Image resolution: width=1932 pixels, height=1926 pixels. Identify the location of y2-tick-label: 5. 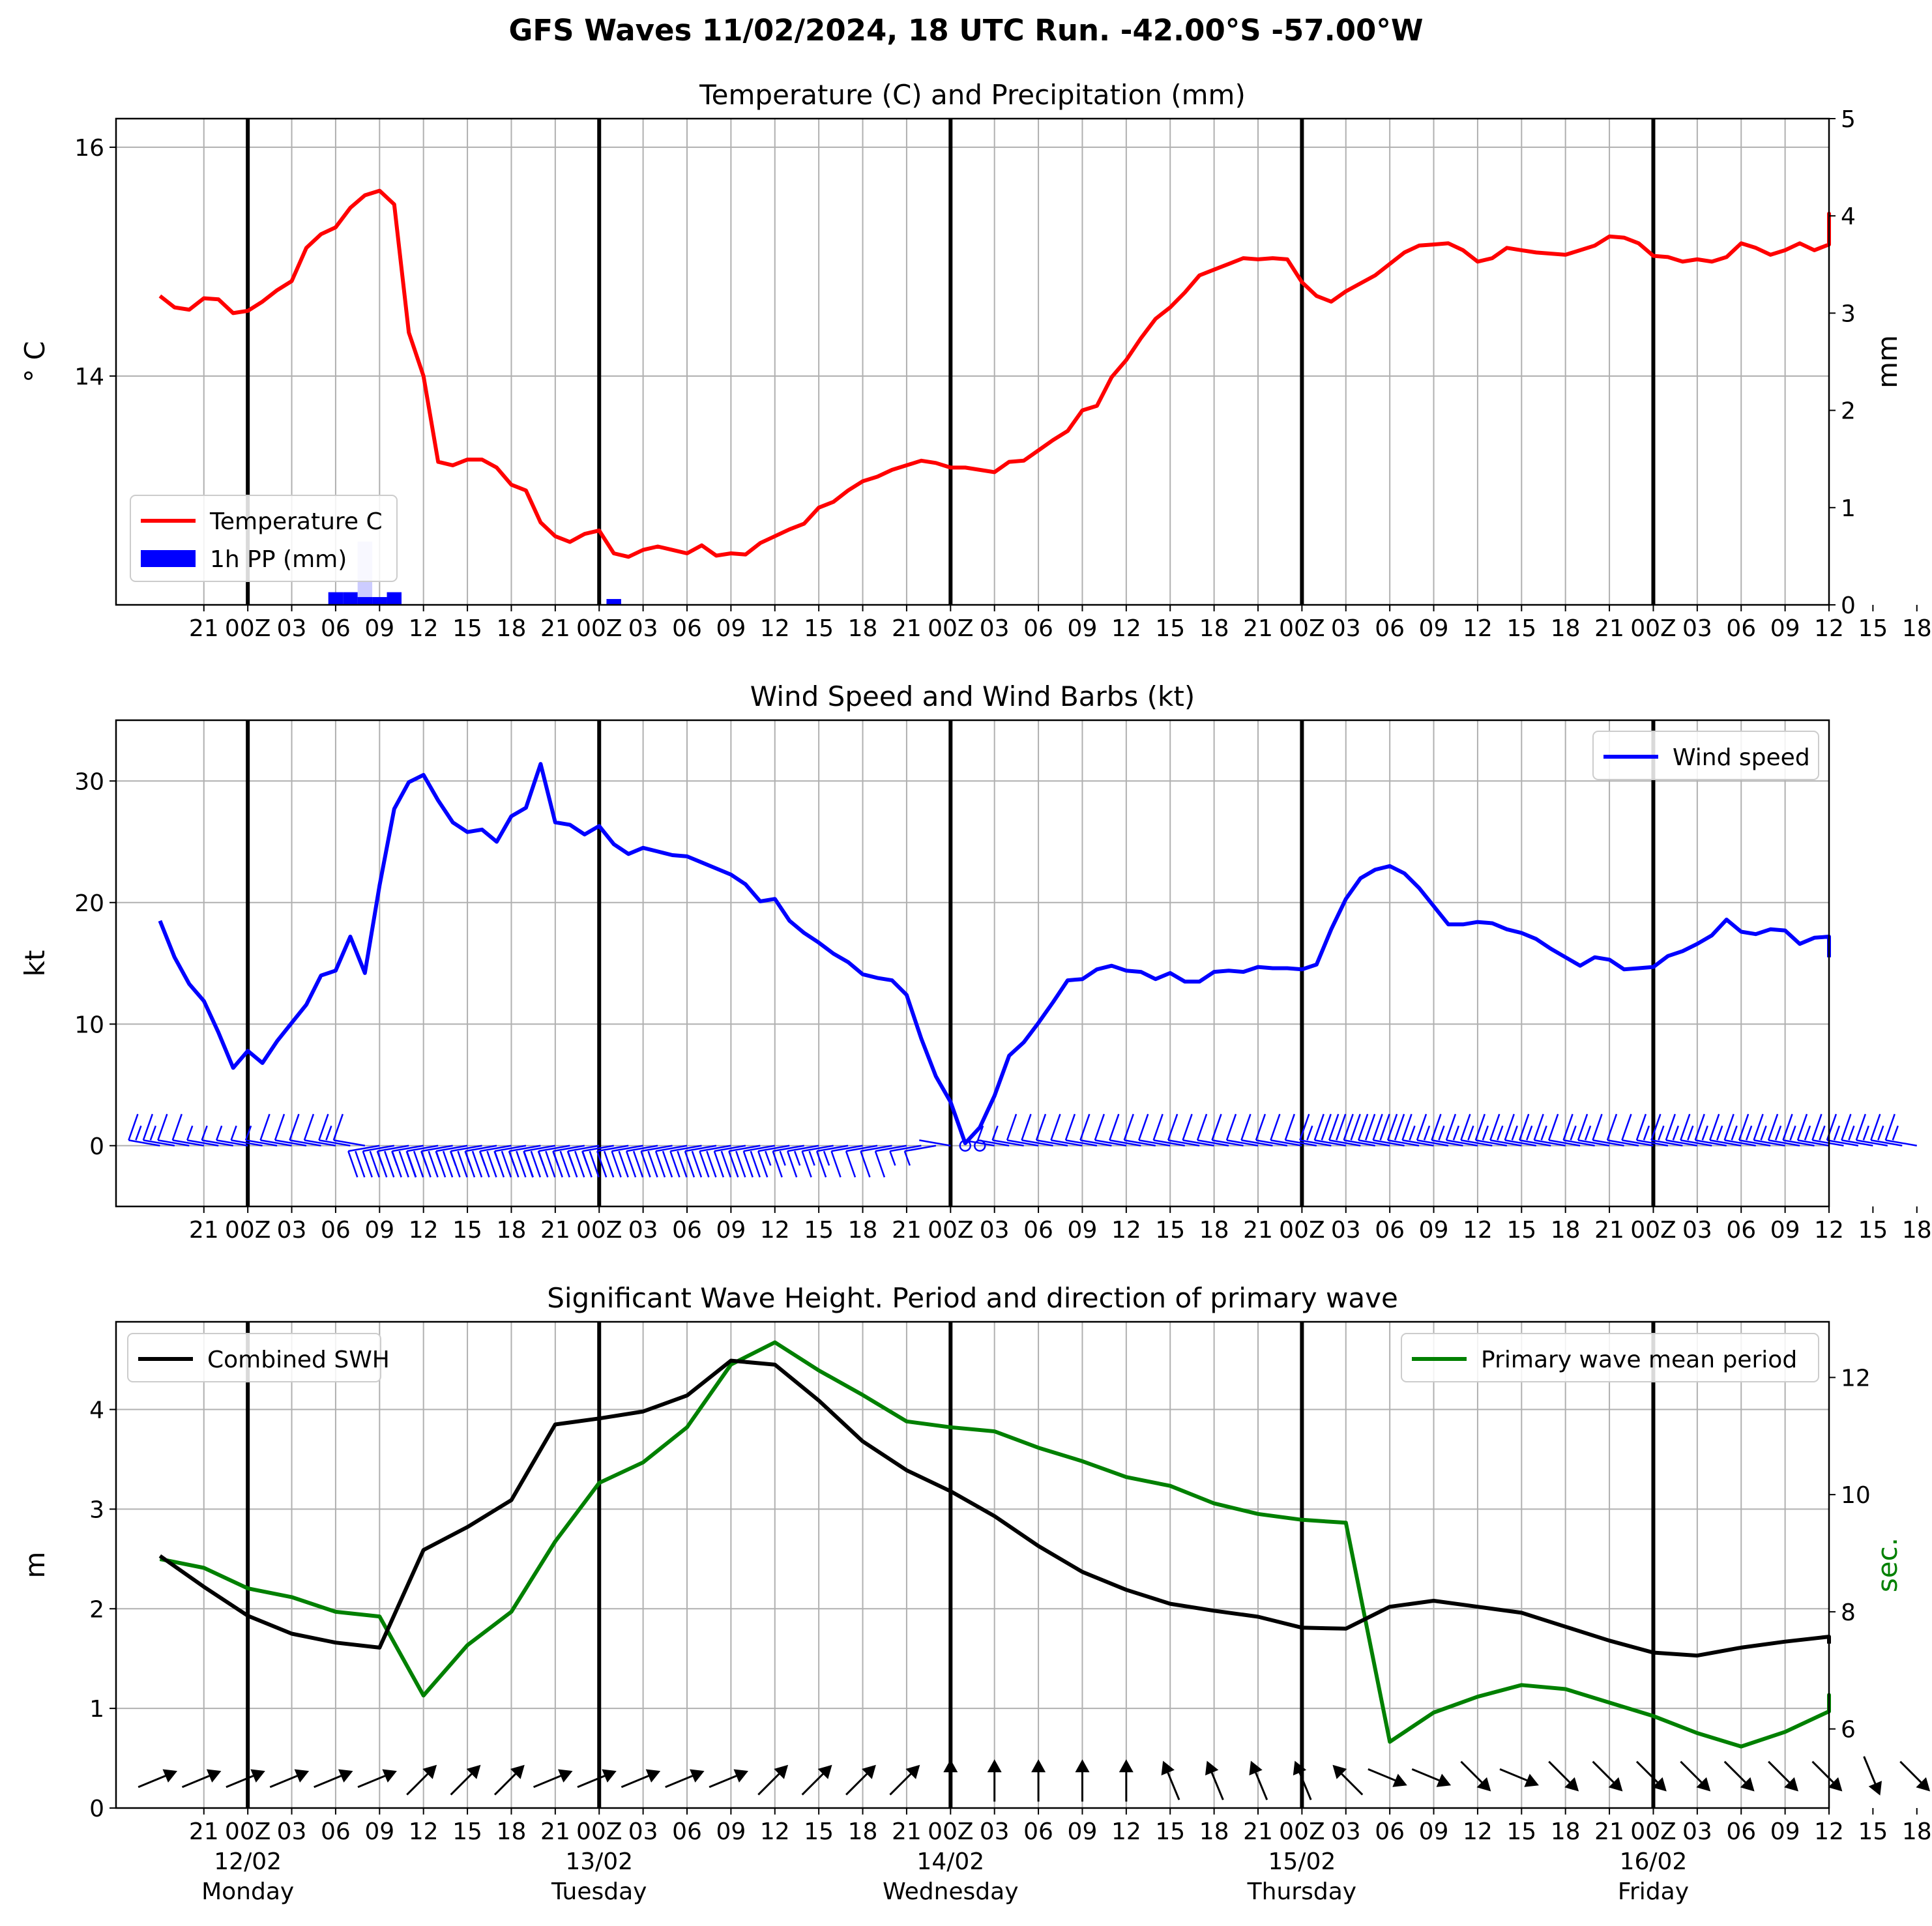
(1848, 119).